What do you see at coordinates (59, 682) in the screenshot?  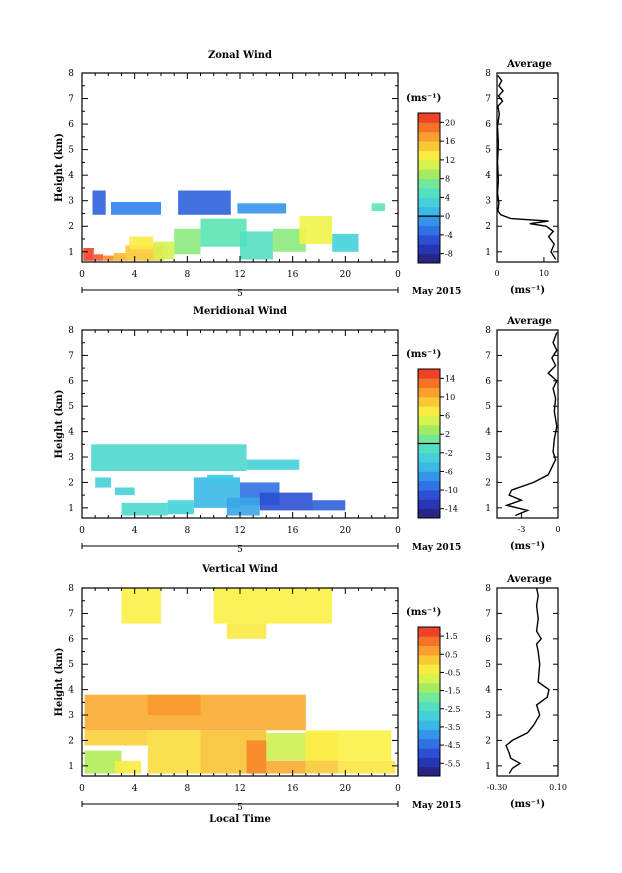 I see `vertical-ylabel: Height (km)` at bounding box center [59, 682].